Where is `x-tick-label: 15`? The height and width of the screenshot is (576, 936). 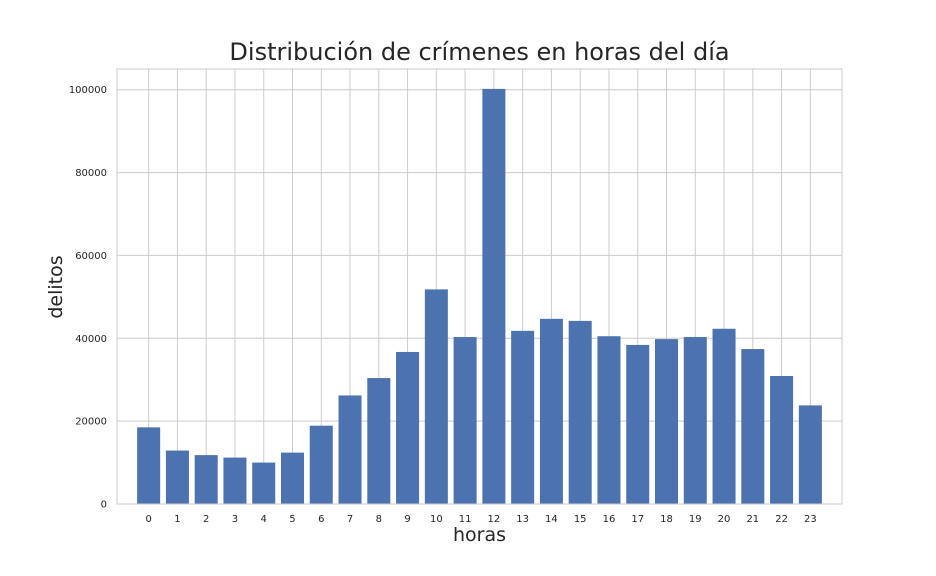
x-tick-label: 15 is located at coordinates (580, 519).